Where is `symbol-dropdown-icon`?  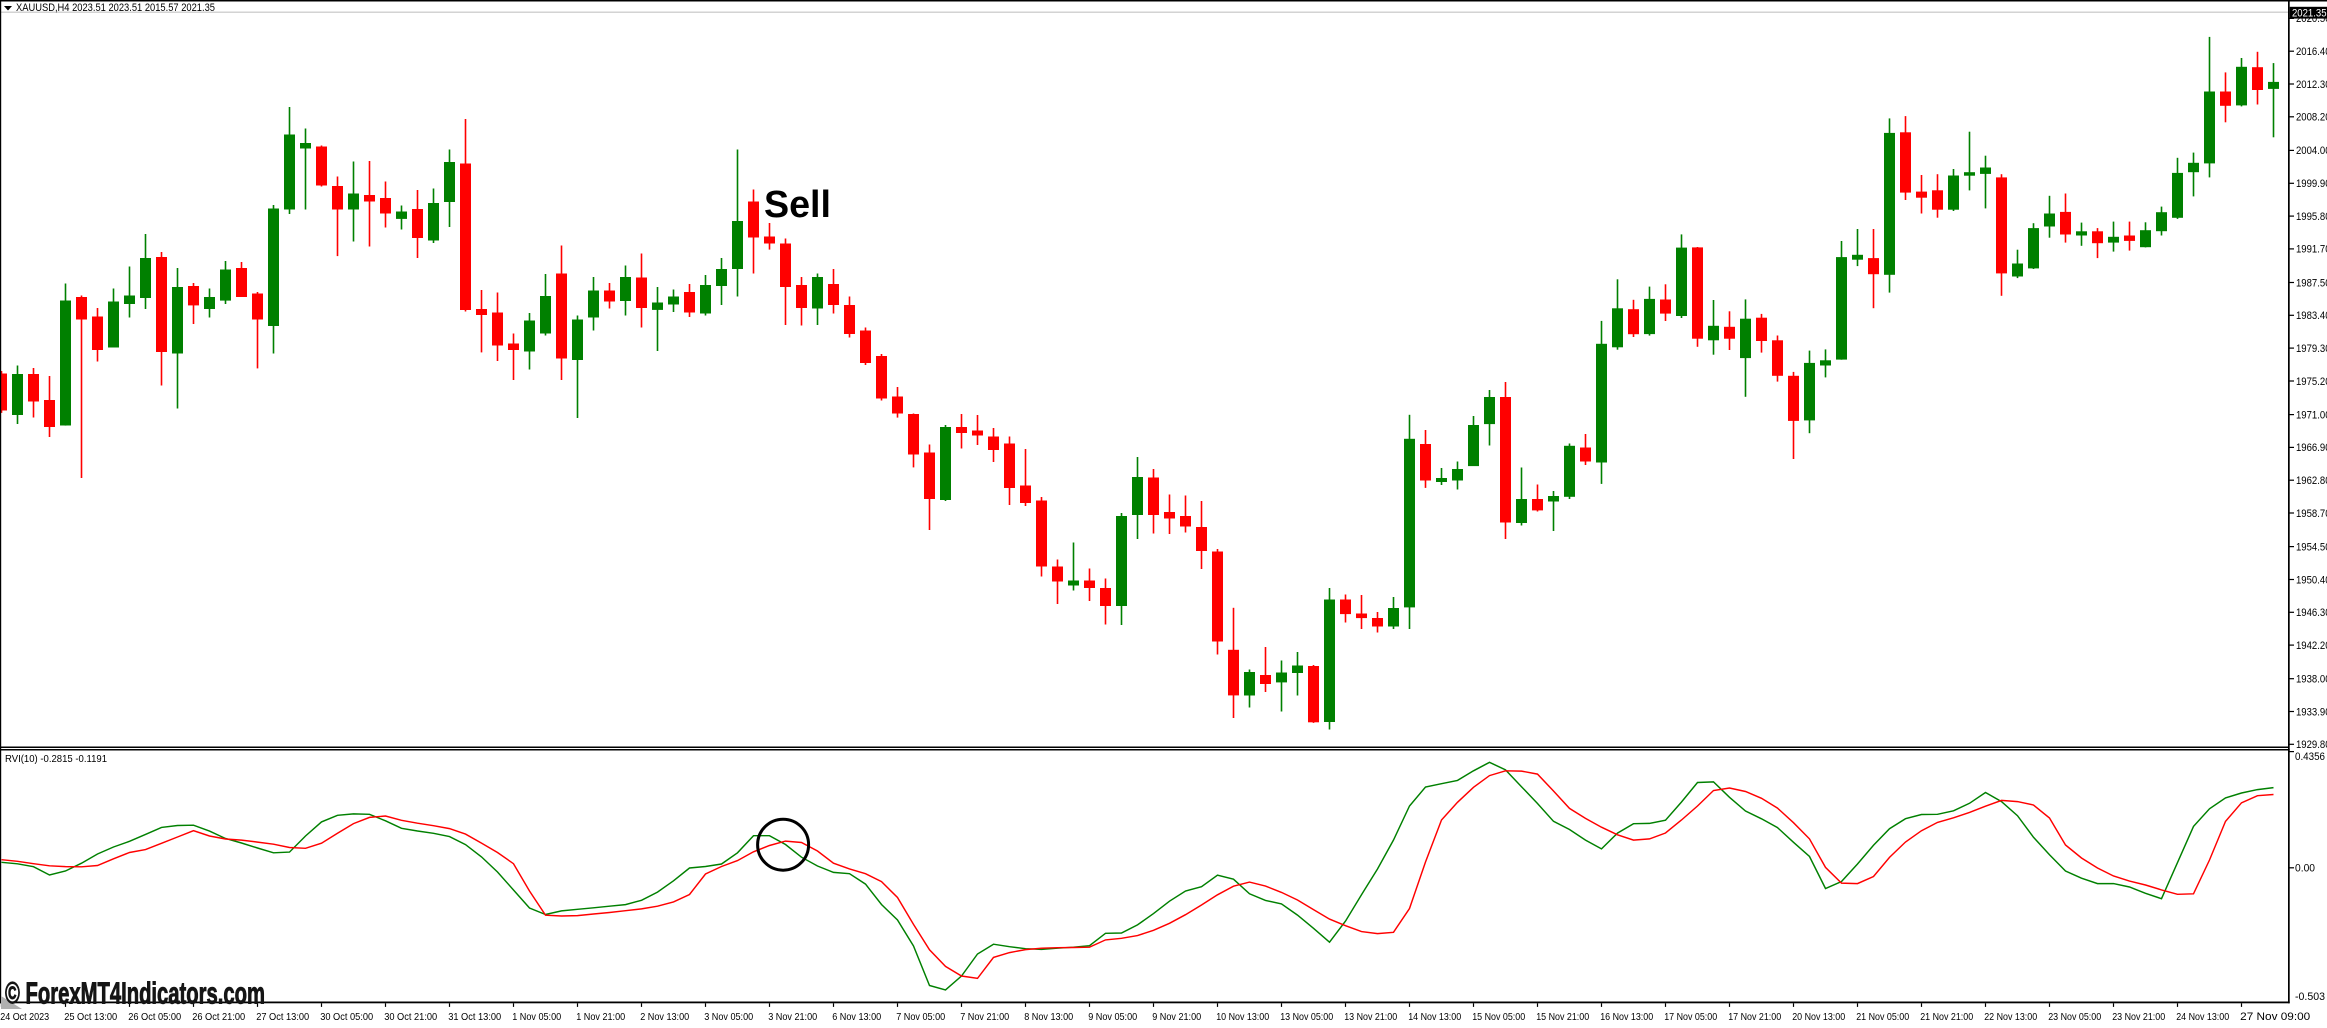 symbol-dropdown-icon is located at coordinates (8, 8).